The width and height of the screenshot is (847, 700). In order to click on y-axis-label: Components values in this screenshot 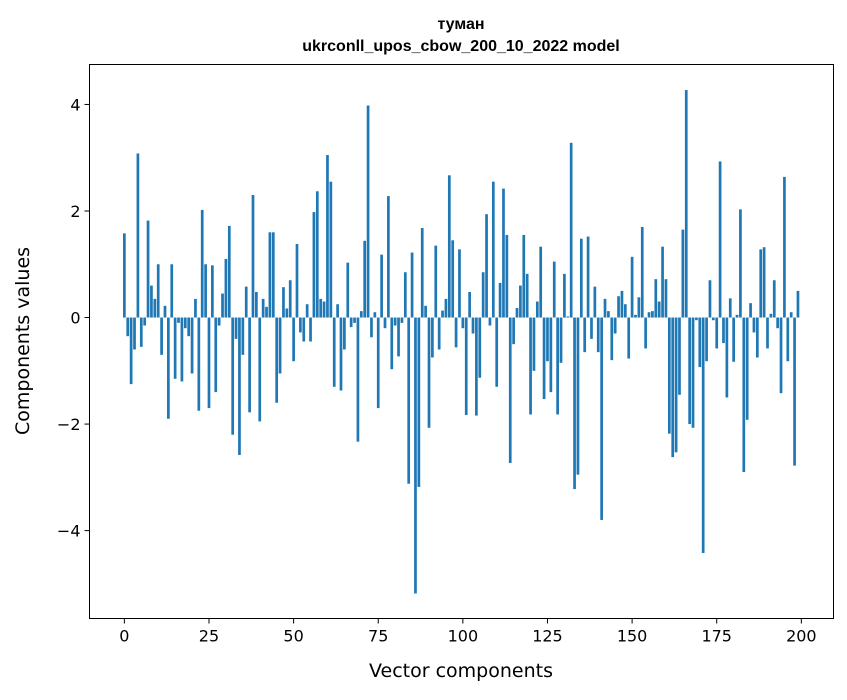, I will do `click(23, 341)`.